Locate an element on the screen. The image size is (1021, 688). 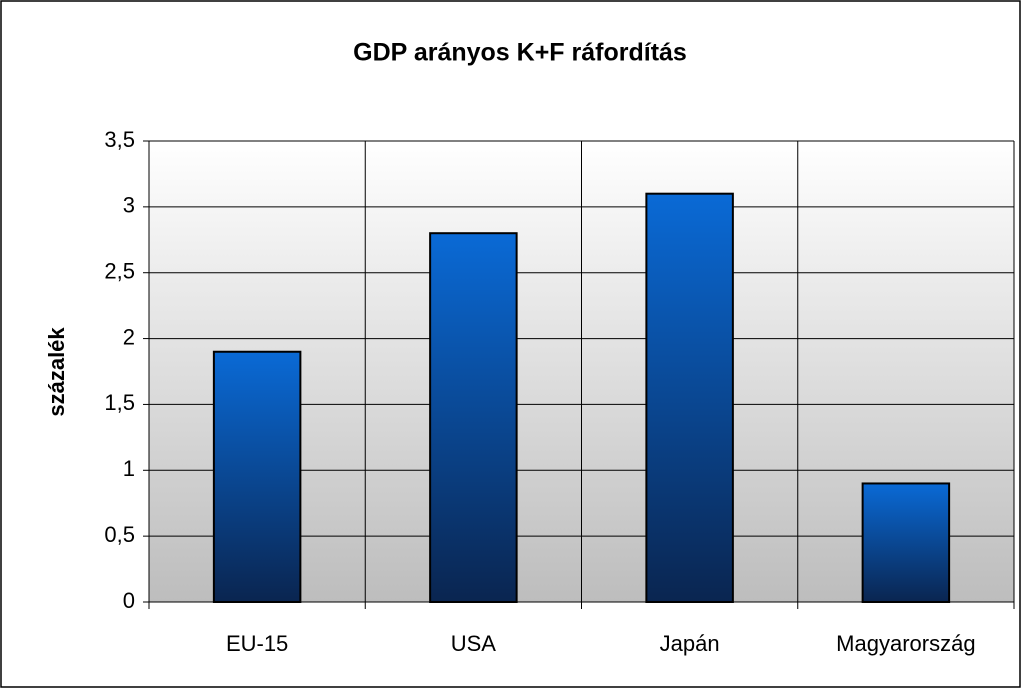
chart-title: GDP arányos K+F ráfordítás is located at coordinates (520, 53).